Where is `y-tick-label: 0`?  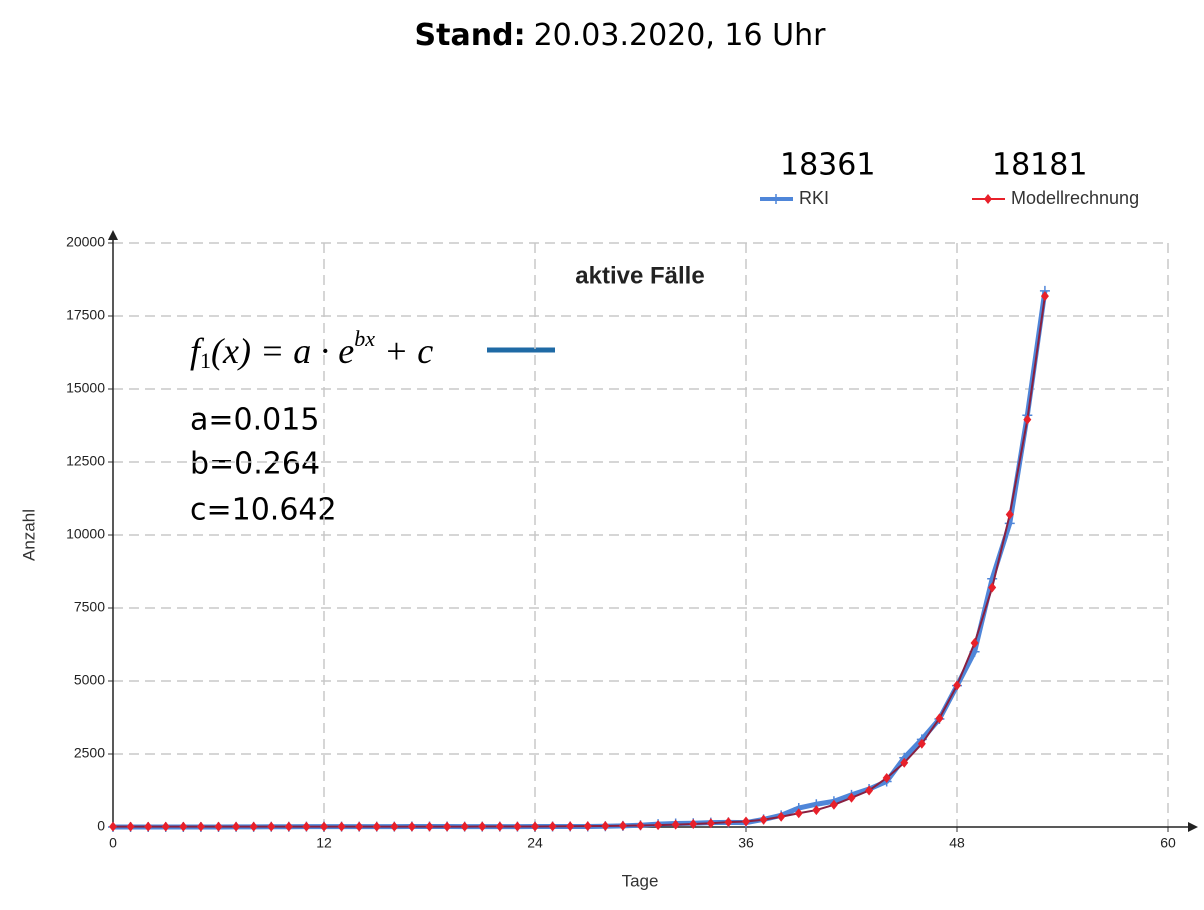
y-tick-label: 0 is located at coordinates (101, 826).